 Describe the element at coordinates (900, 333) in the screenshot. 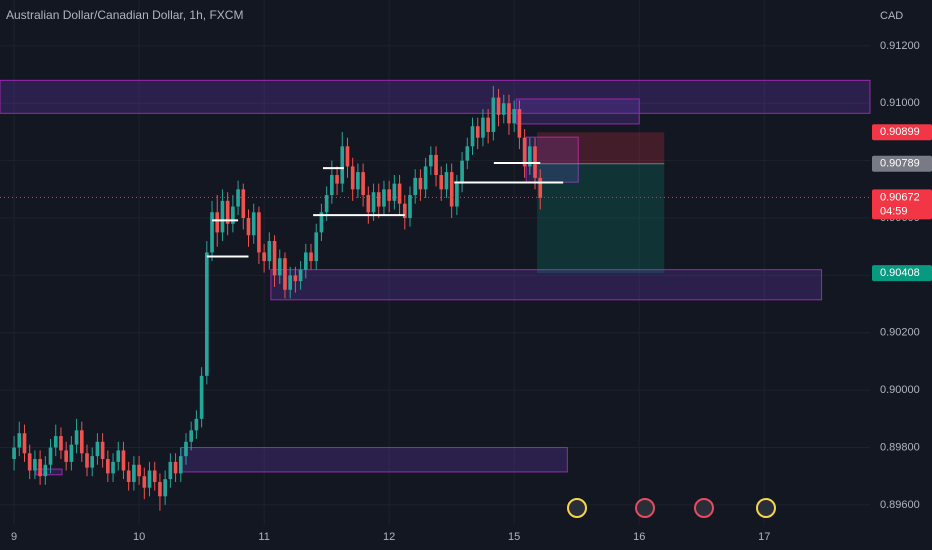

I see `y-tick-label: 0.90200` at that location.